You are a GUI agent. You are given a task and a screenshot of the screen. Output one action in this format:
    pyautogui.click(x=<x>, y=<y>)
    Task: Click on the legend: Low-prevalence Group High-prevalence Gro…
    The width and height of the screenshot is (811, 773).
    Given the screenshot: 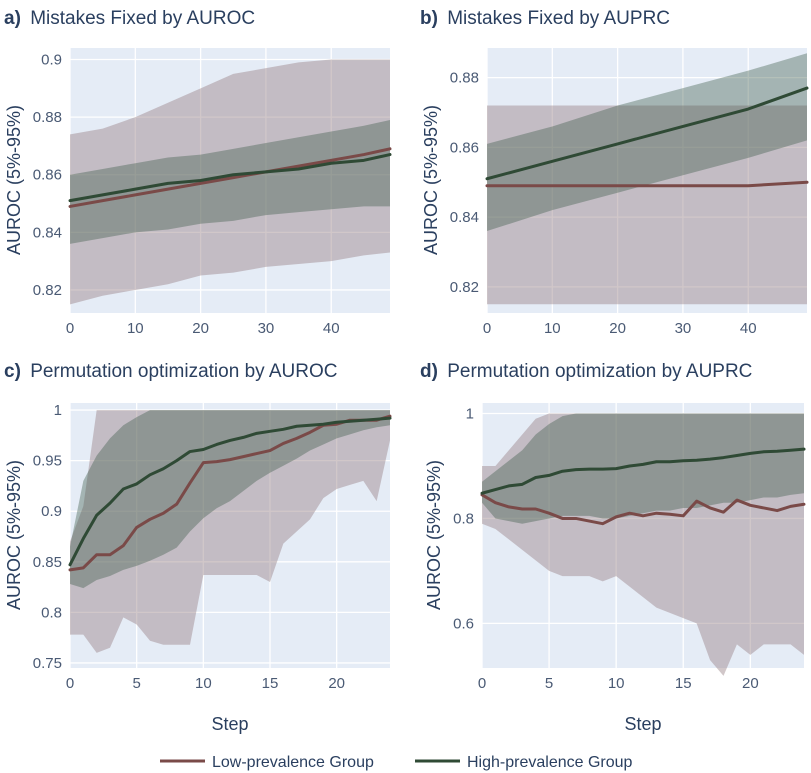 What is the action you would take?
    pyautogui.click(x=396, y=762)
    